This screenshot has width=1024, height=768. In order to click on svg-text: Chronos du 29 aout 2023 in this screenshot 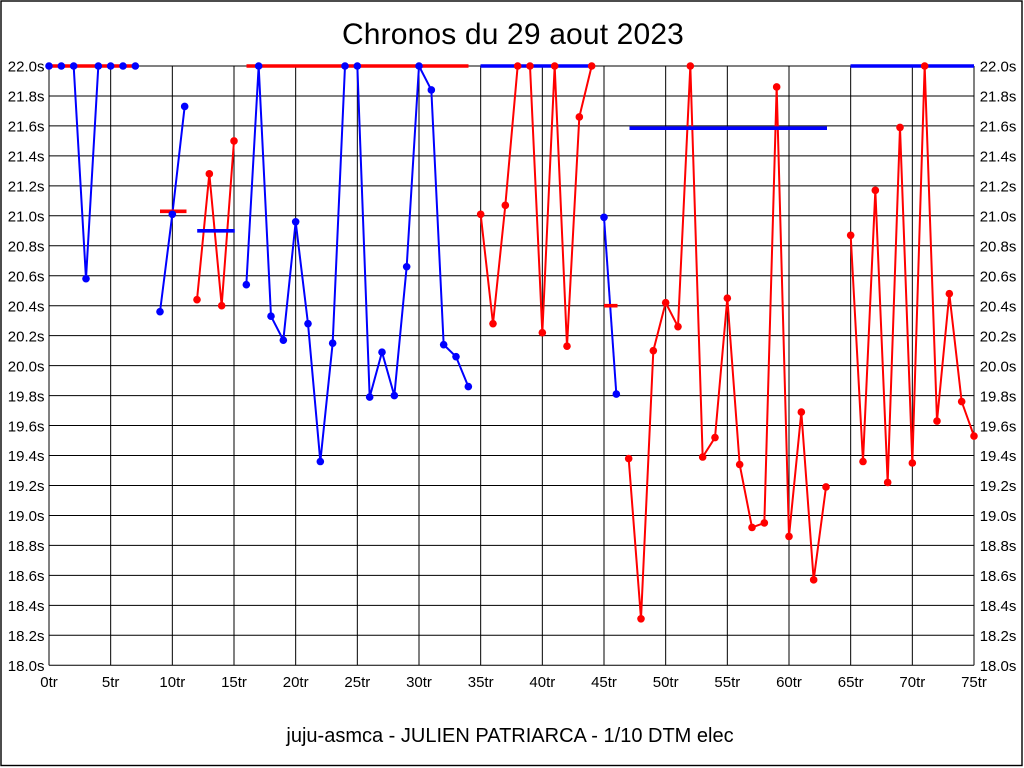, I will do `click(513, 34)`.